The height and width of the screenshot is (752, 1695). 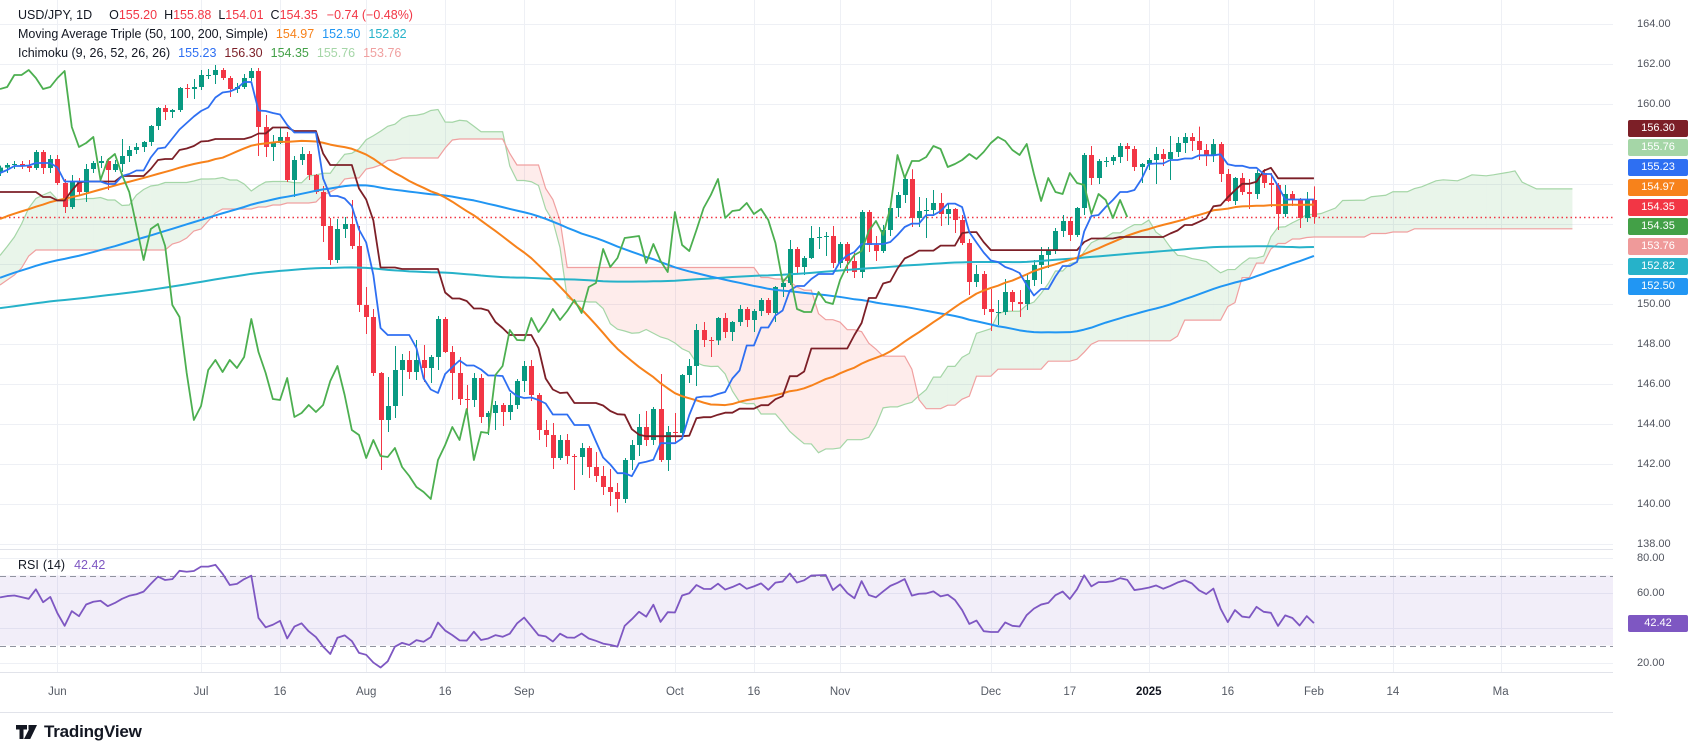 What do you see at coordinates (94, 53) in the screenshot?
I see `ichimoku-indicator-title: Ichimoku (9, 26, 52, 26, 26)` at bounding box center [94, 53].